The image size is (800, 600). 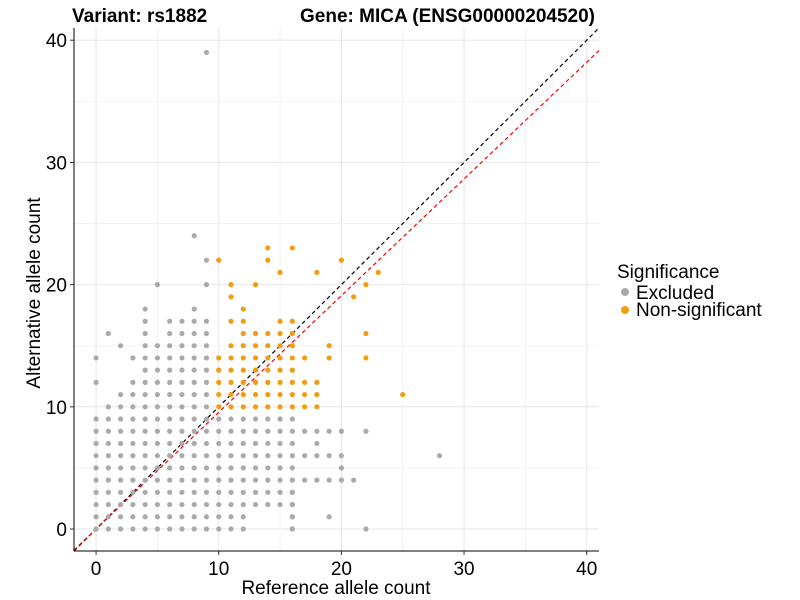 What do you see at coordinates (61, 530) in the screenshot?
I see `y-tick-label: 0` at bounding box center [61, 530].